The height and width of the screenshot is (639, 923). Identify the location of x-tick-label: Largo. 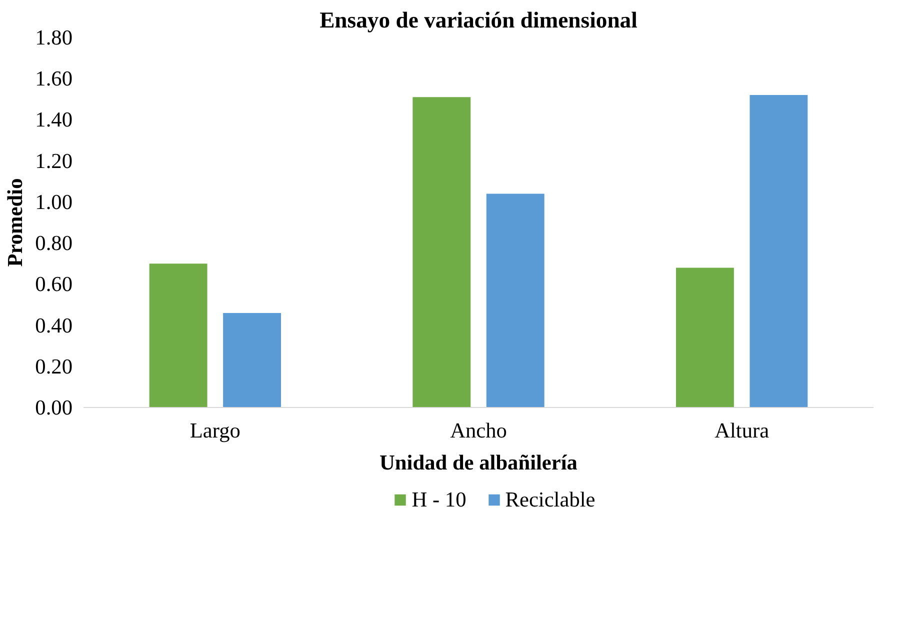
(215, 430).